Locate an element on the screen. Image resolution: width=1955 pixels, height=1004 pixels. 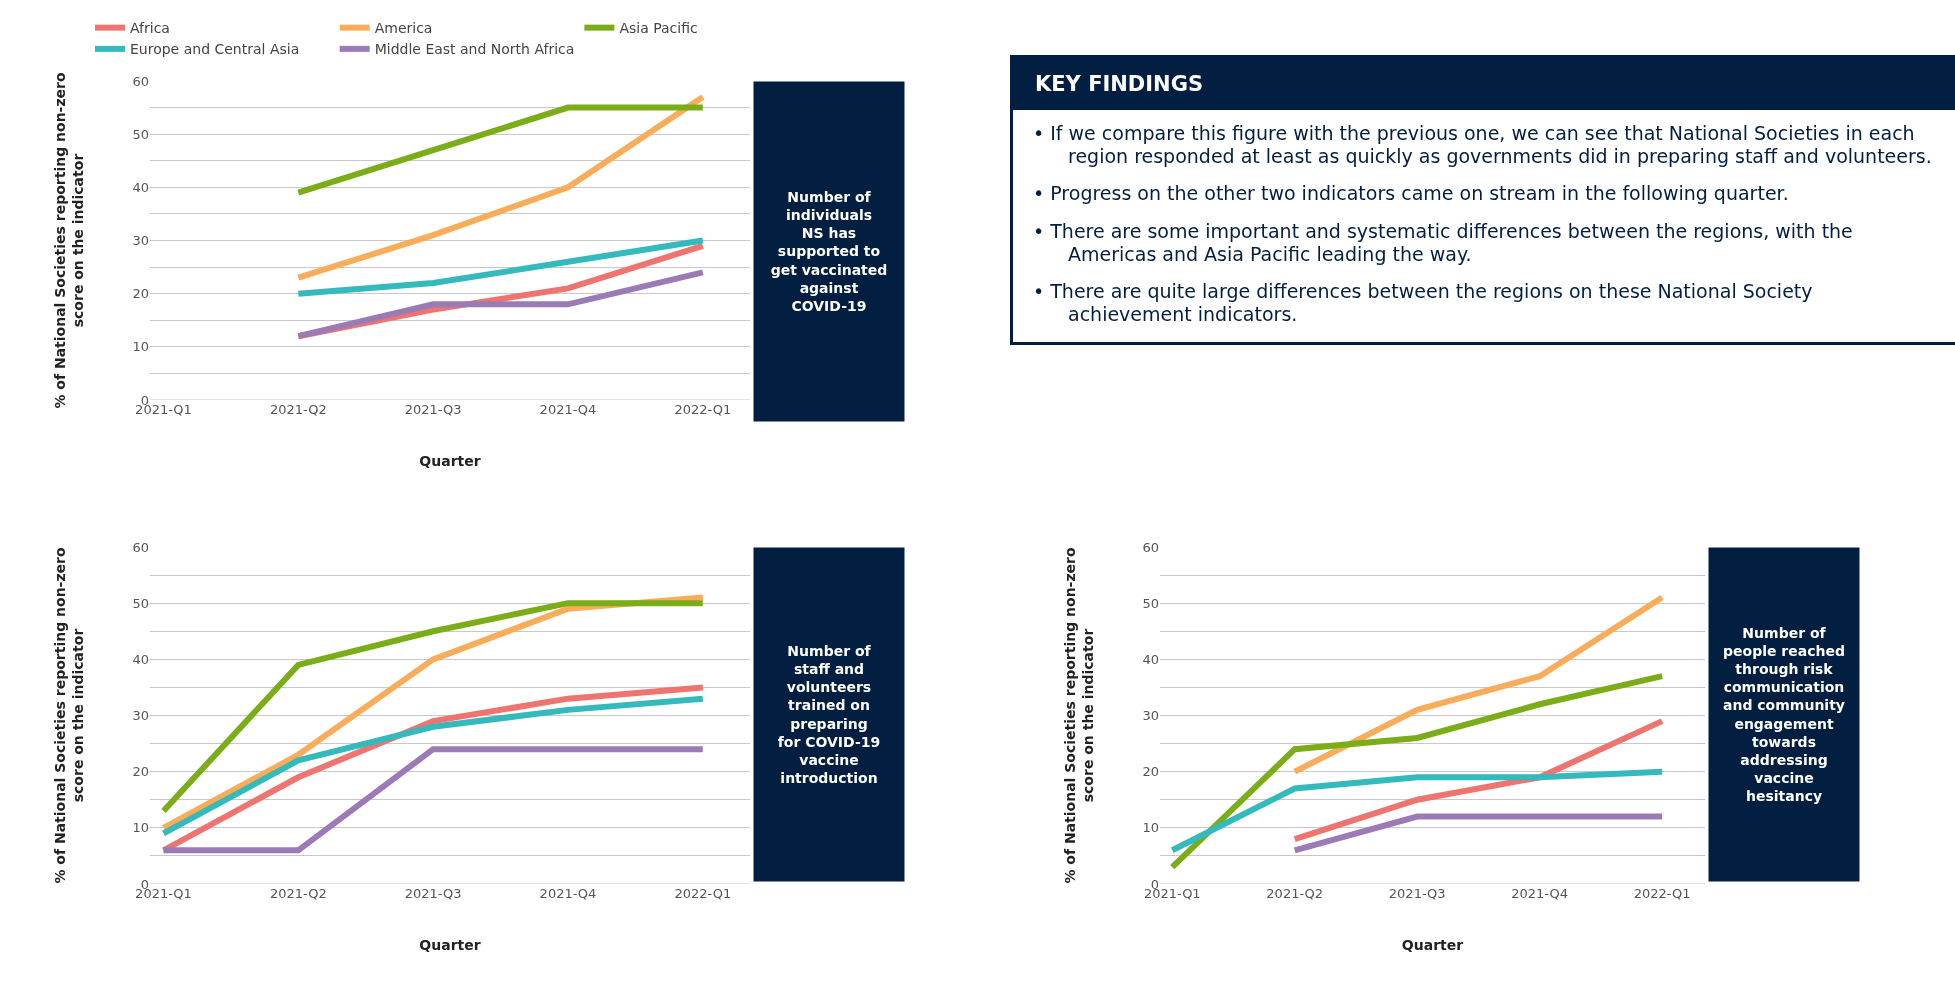
text: • There are quite large differences between the regions on these National Society achievement indicators. is located at coordinates (1423, 303).